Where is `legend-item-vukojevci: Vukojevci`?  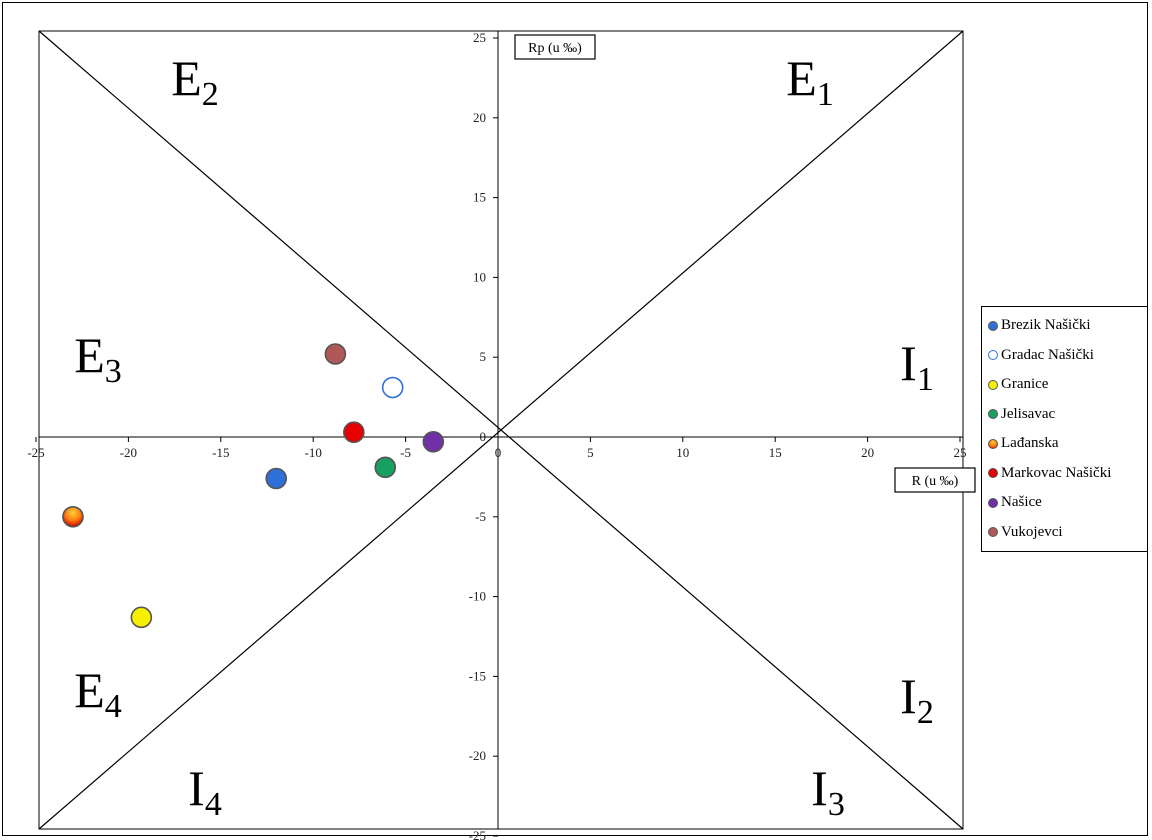 legend-item-vukojevci: Vukojevci is located at coordinates (1064, 533).